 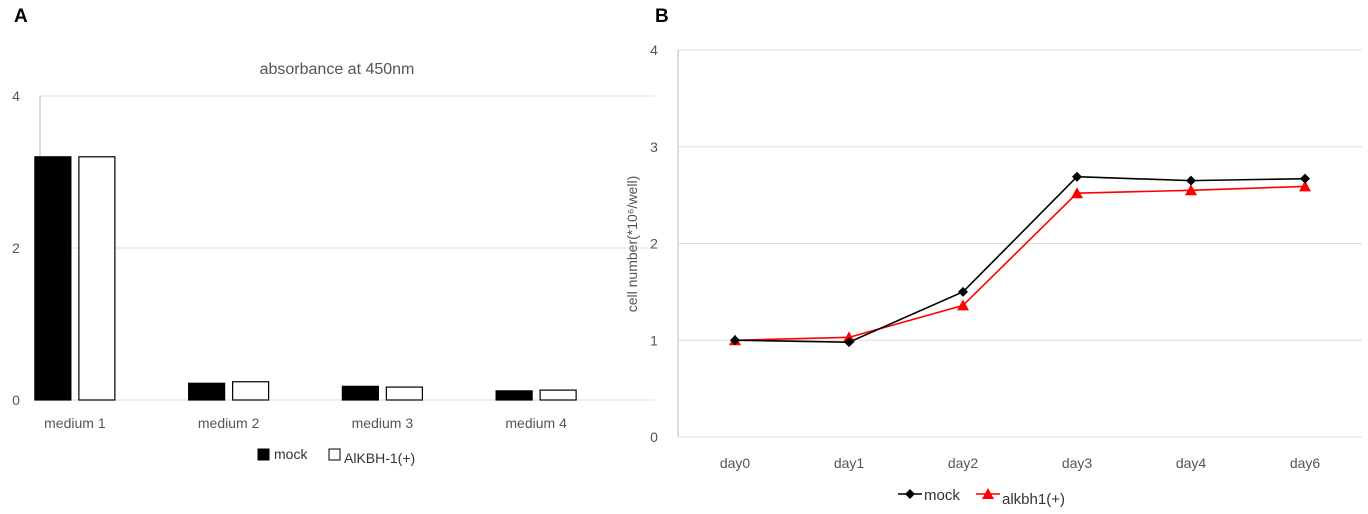 What do you see at coordinates (1020, 263) in the screenshot?
I see `series-line-alkbh1` at bounding box center [1020, 263].